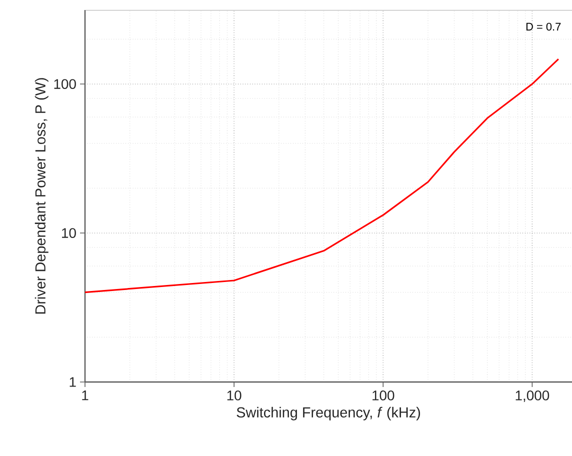  I want to click on y-axis-title: Driver Dependant Power Loss, P (W), so click(41, 196).